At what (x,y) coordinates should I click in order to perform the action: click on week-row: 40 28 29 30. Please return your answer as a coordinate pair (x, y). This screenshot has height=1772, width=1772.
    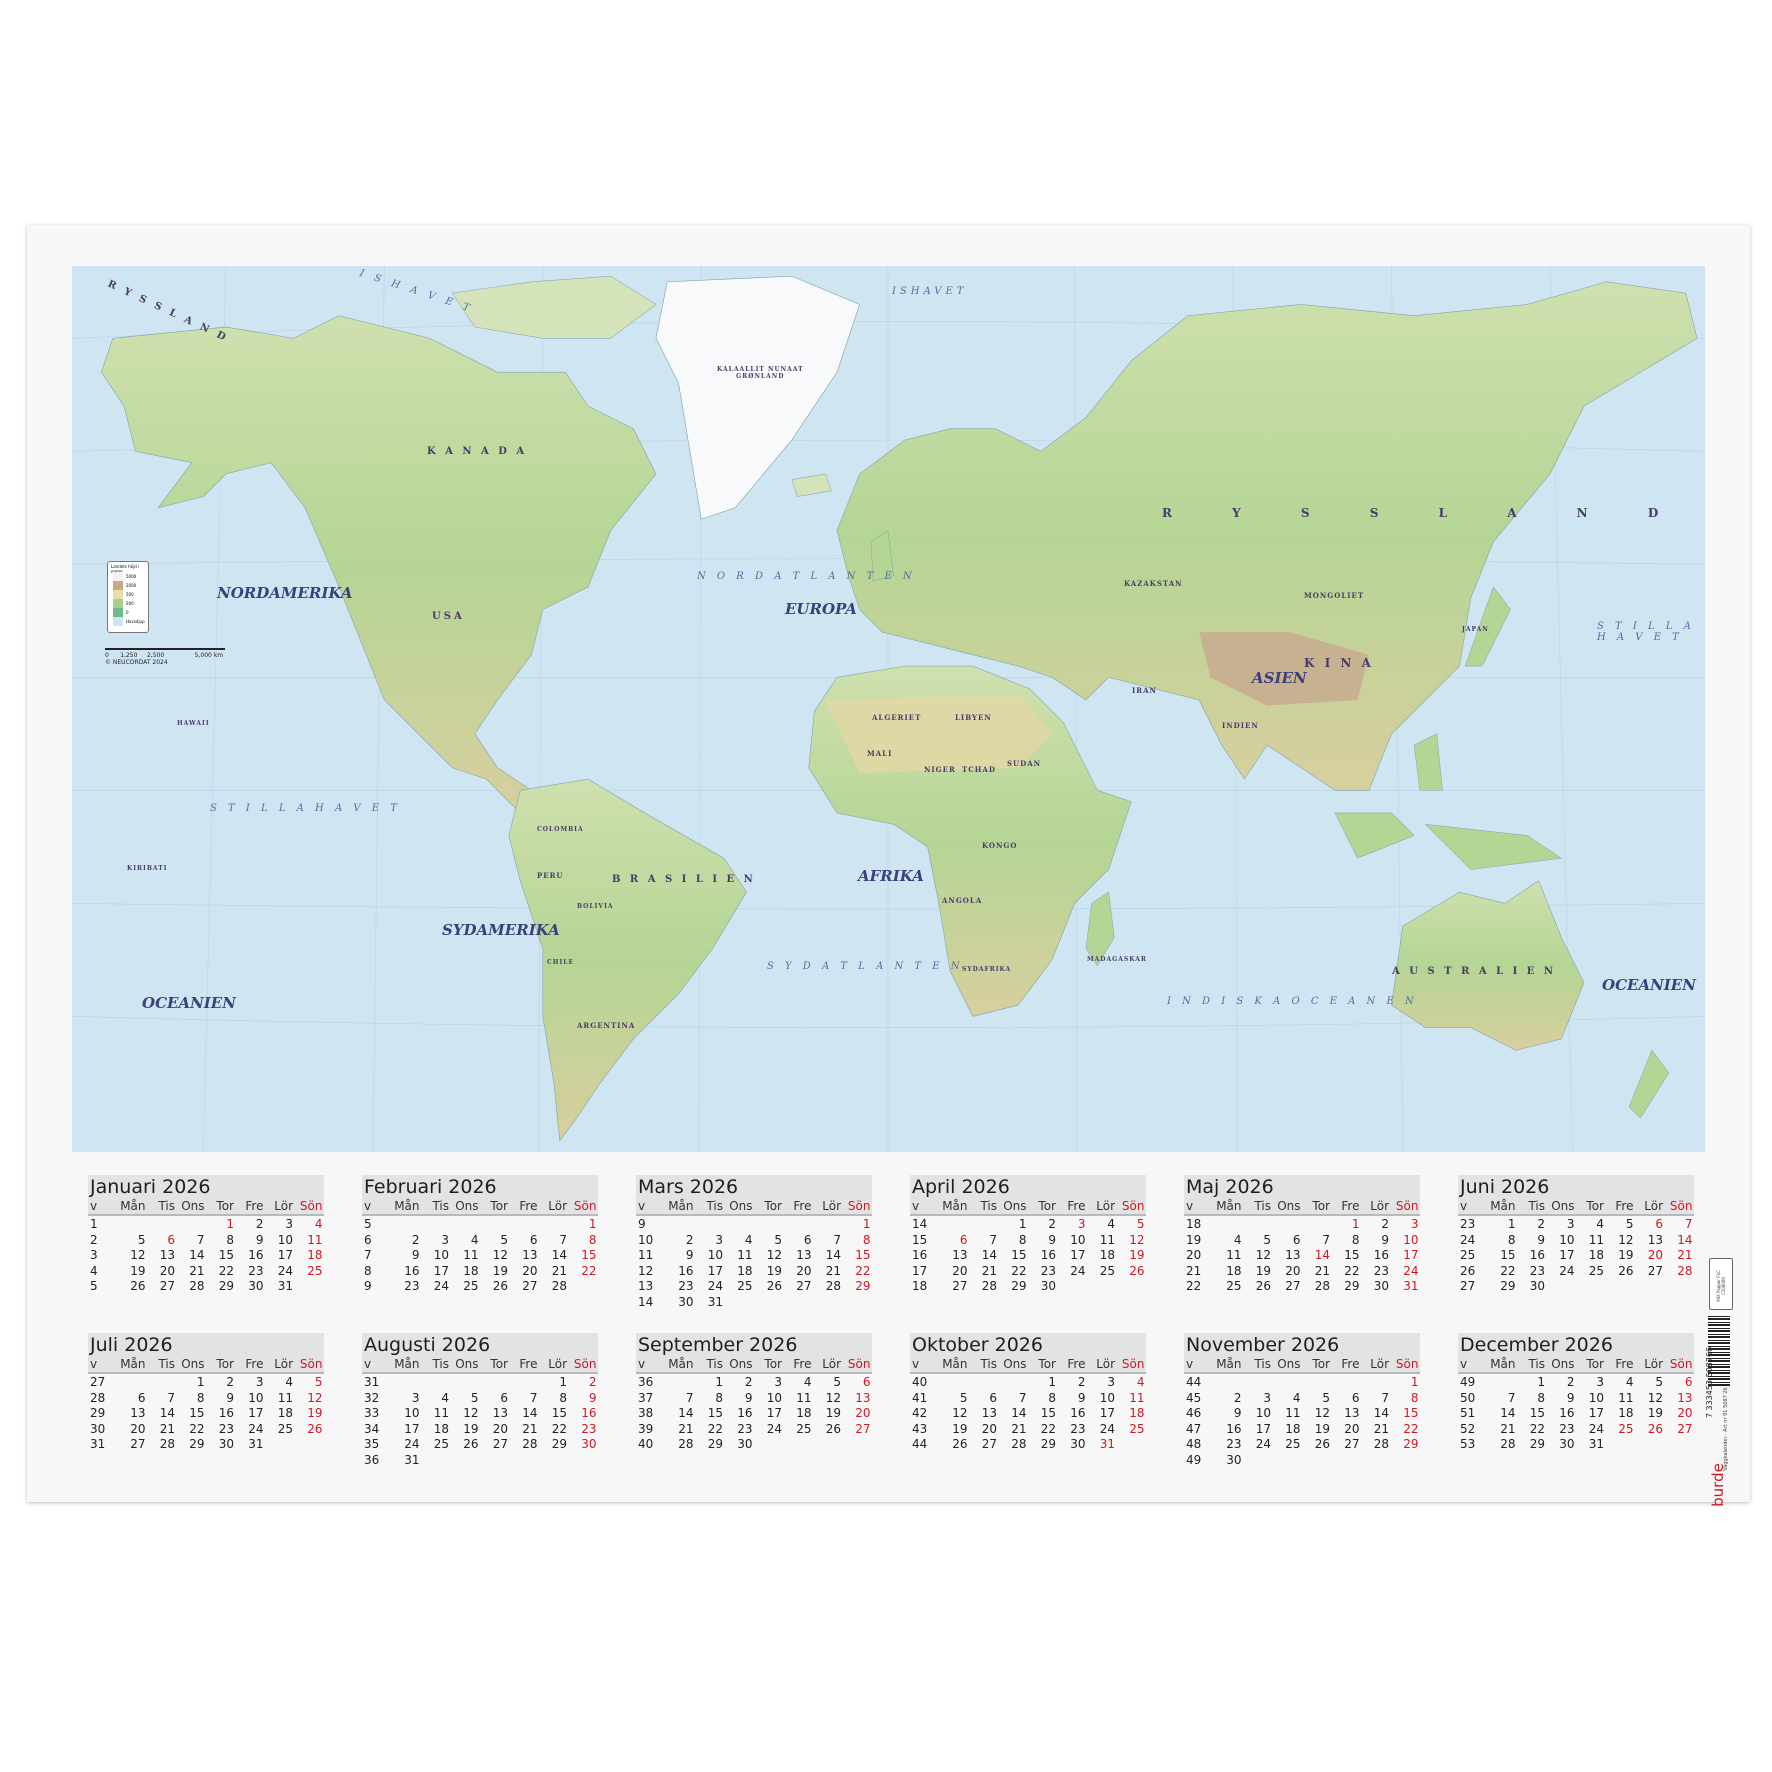
    Looking at the image, I should click on (754, 1445).